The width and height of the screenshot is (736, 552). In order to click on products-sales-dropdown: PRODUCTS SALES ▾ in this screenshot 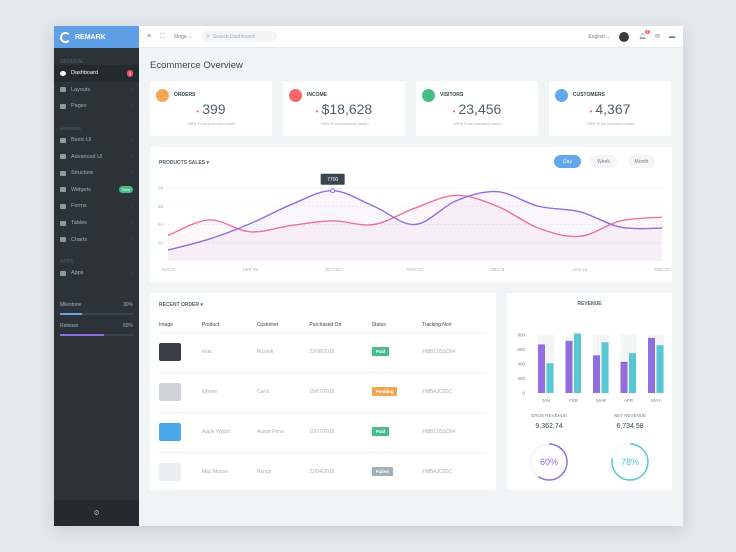, I will do `click(184, 163)`.